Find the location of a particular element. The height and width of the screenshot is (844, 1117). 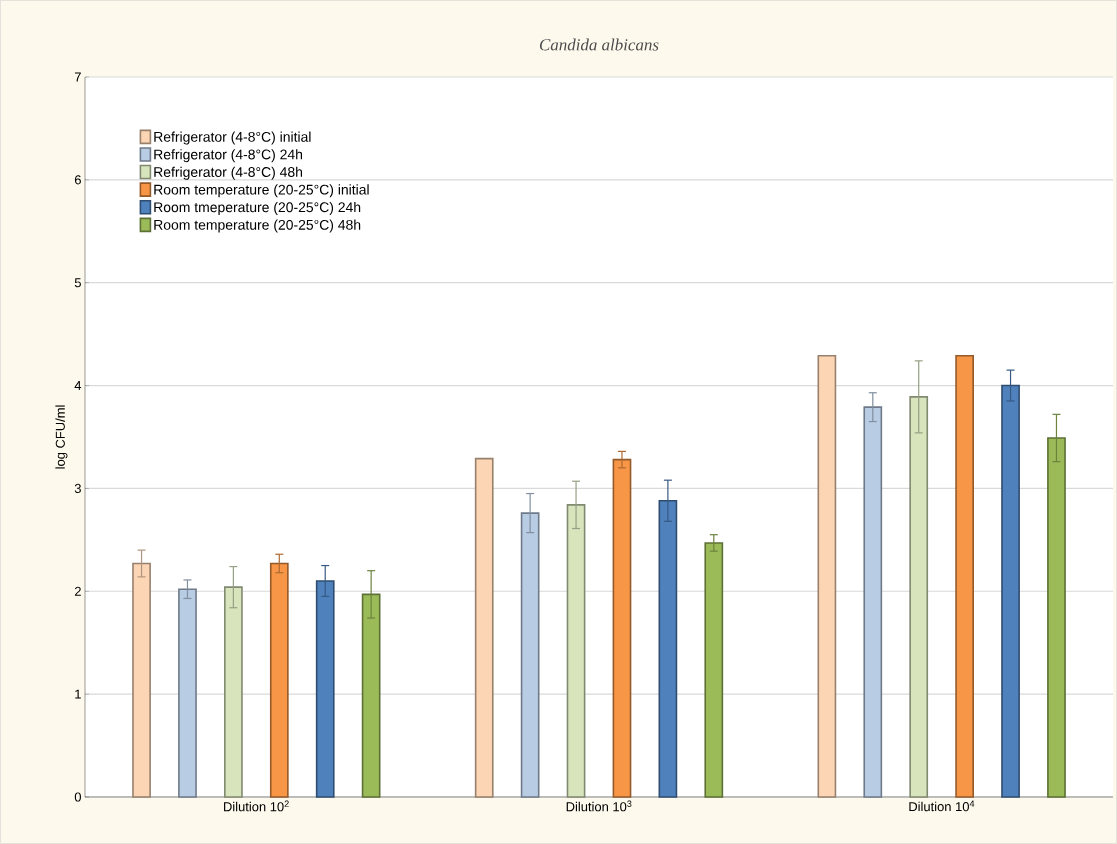

y-tick-label: 2 is located at coordinates (77, 591).